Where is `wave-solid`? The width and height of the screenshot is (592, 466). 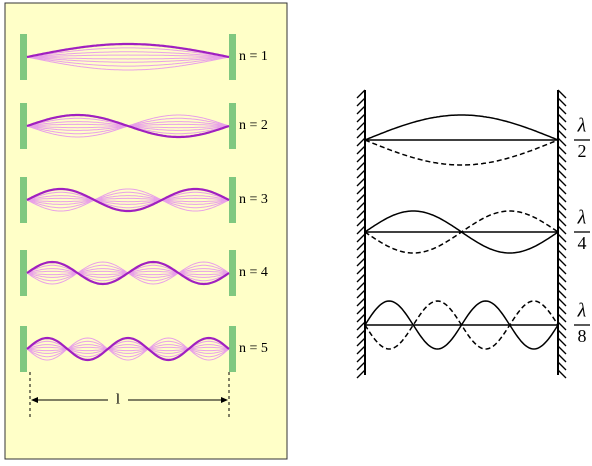
wave-solid is located at coordinates (461, 127).